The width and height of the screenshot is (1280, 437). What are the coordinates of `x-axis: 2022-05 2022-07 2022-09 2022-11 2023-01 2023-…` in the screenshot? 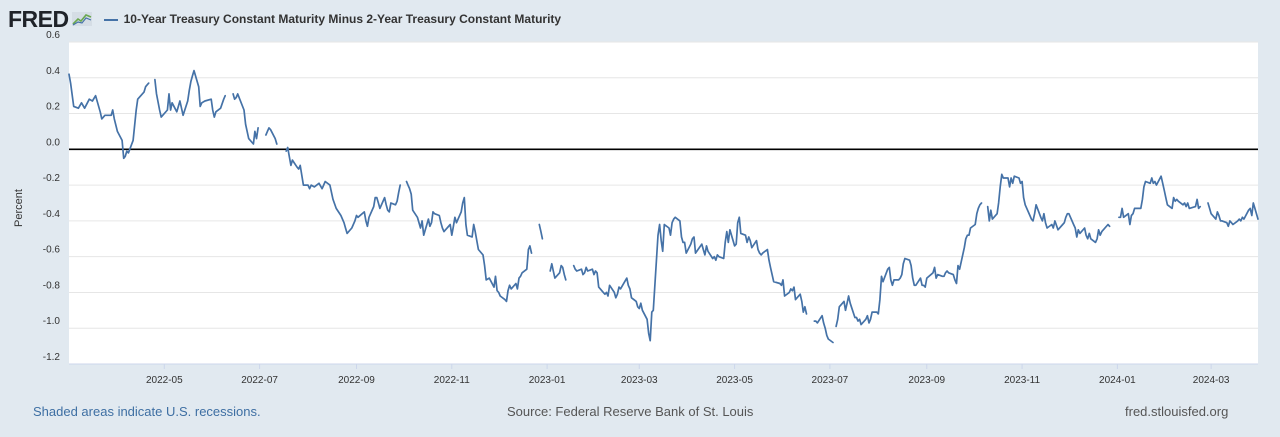 It's located at (663, 374).